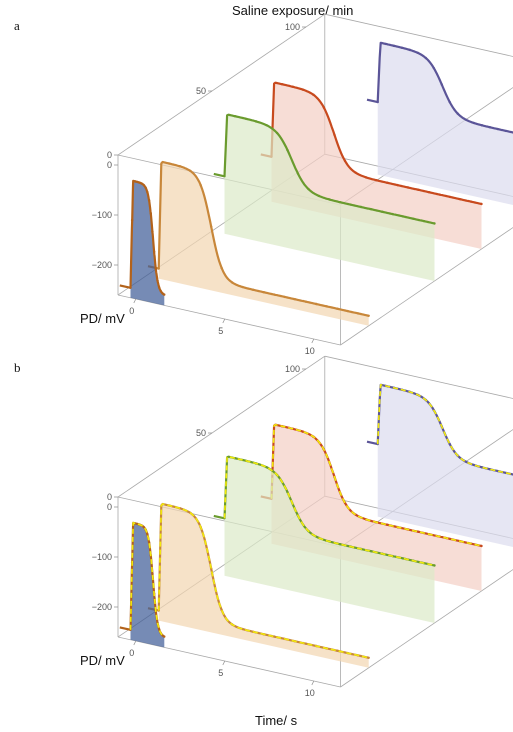 The height and width of the screenshot is (732, 513). I want to click on y-tick-label: 0, so click(109, 507).